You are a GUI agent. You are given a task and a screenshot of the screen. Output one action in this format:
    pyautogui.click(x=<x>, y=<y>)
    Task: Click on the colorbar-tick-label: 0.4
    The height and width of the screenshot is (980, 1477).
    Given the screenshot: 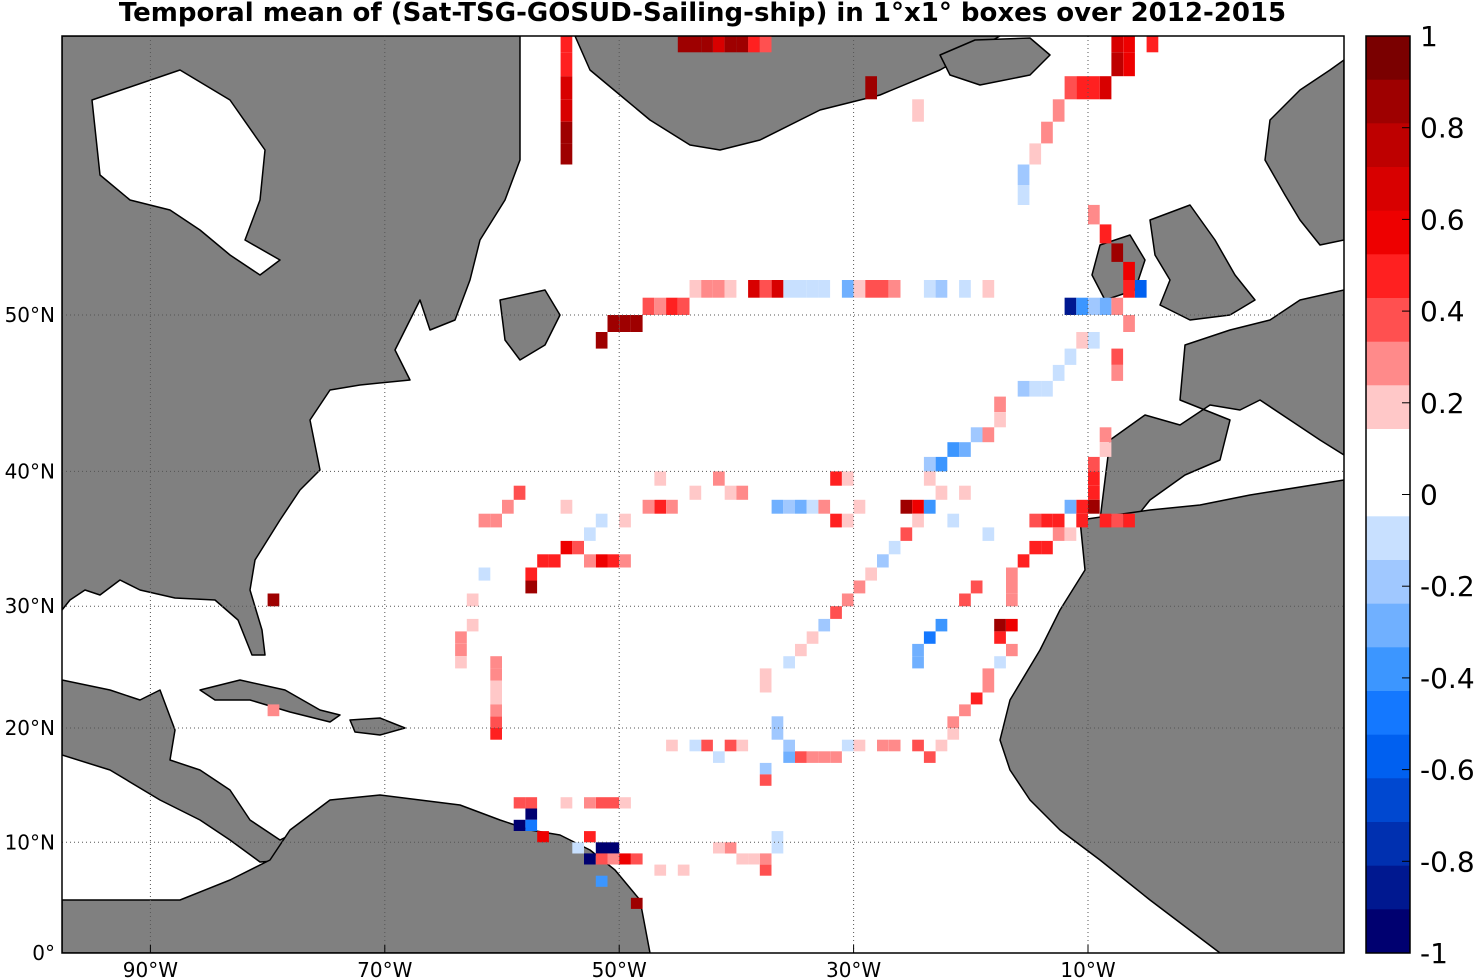 What is the action you would take?
    pyautogui.click(x=1442, y=311)
    